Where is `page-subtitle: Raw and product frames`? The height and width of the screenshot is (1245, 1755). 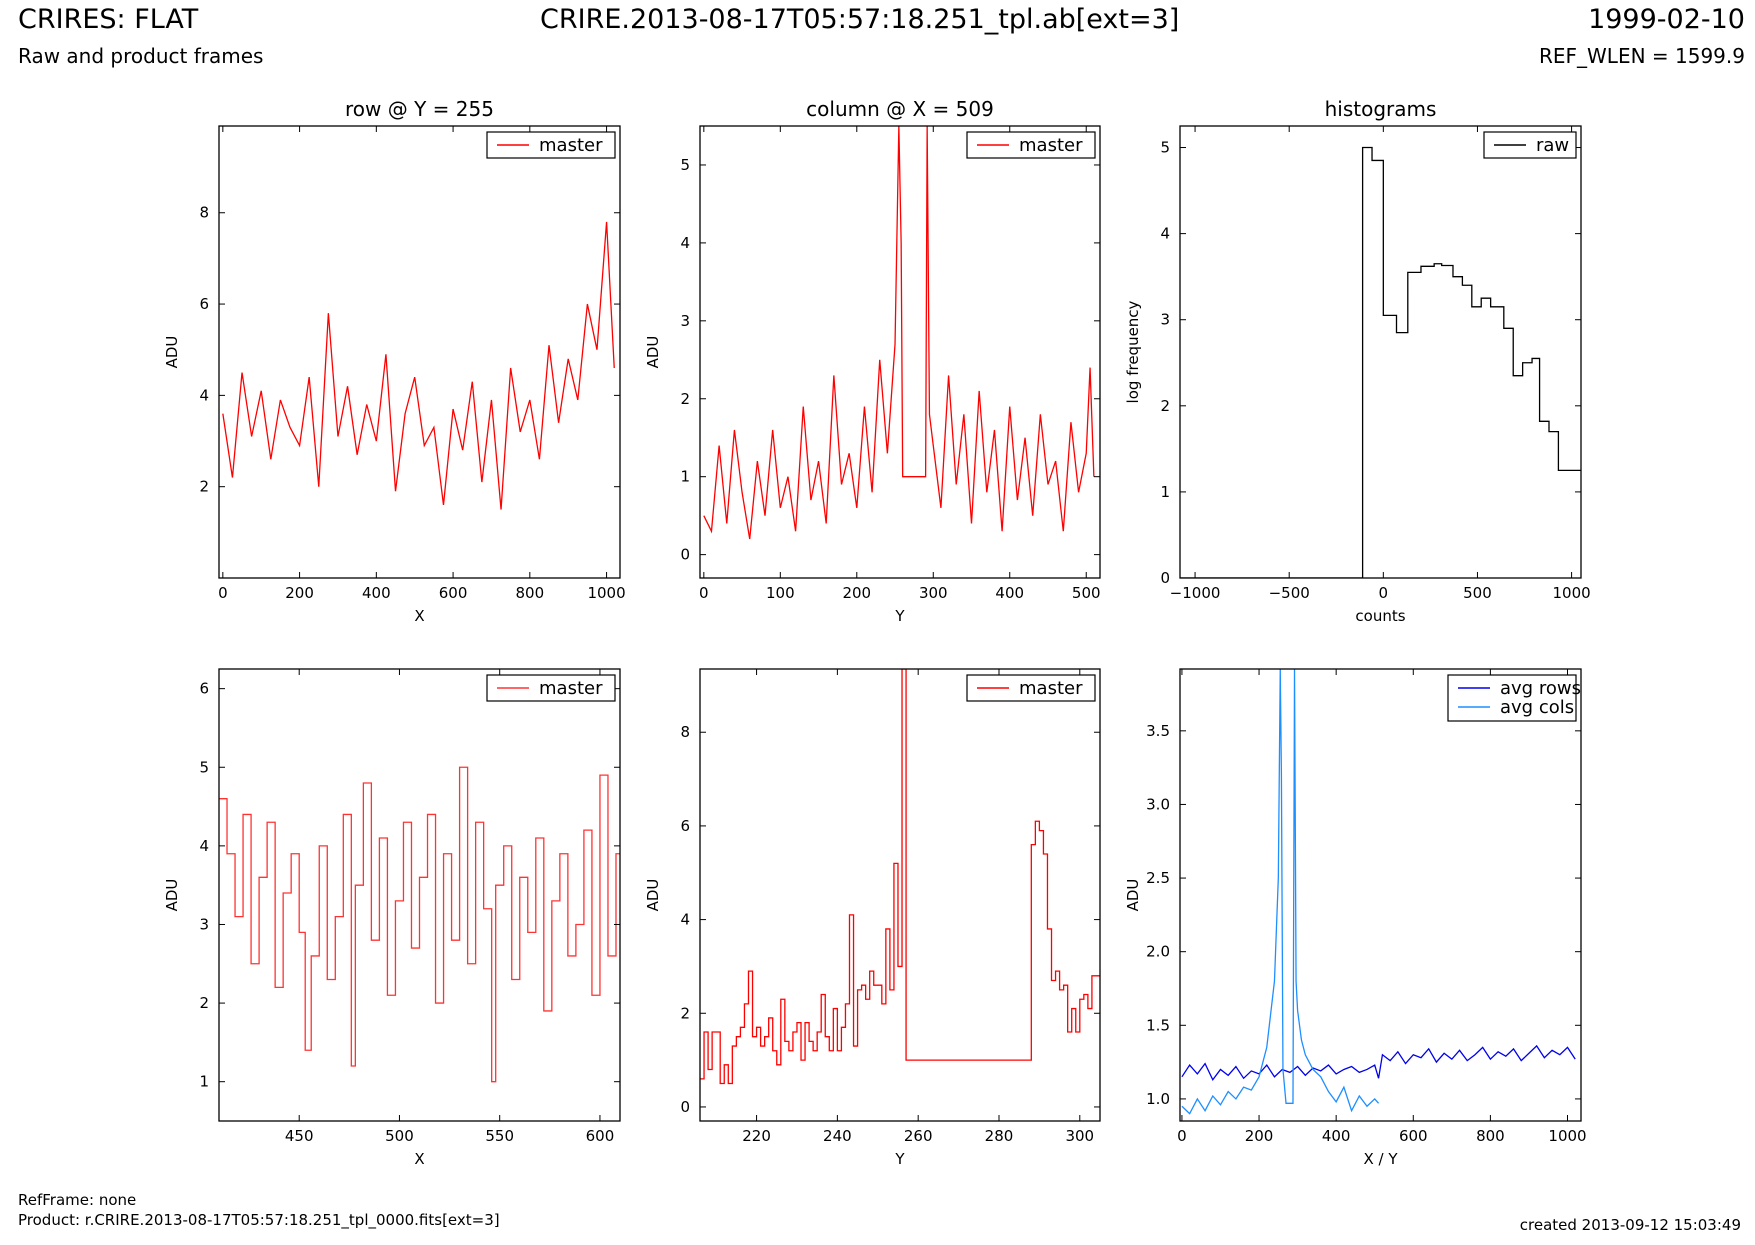 page-subtitle: Raw and product frames is located at coordinates (141, 56).